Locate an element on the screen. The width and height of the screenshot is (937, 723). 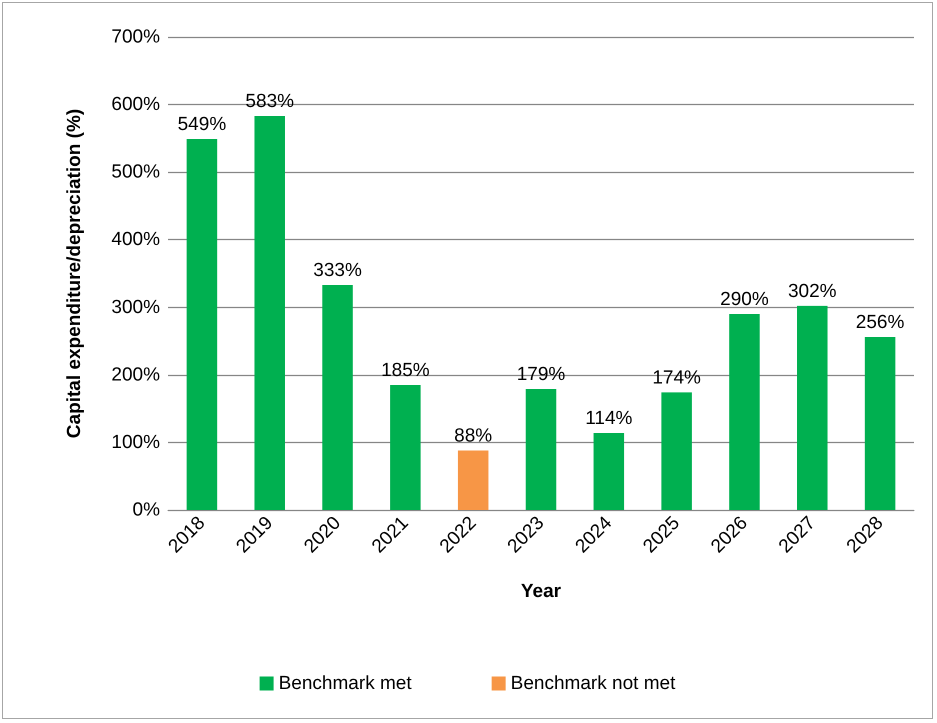
data-label: 114% is located at coordinates (609, 418).